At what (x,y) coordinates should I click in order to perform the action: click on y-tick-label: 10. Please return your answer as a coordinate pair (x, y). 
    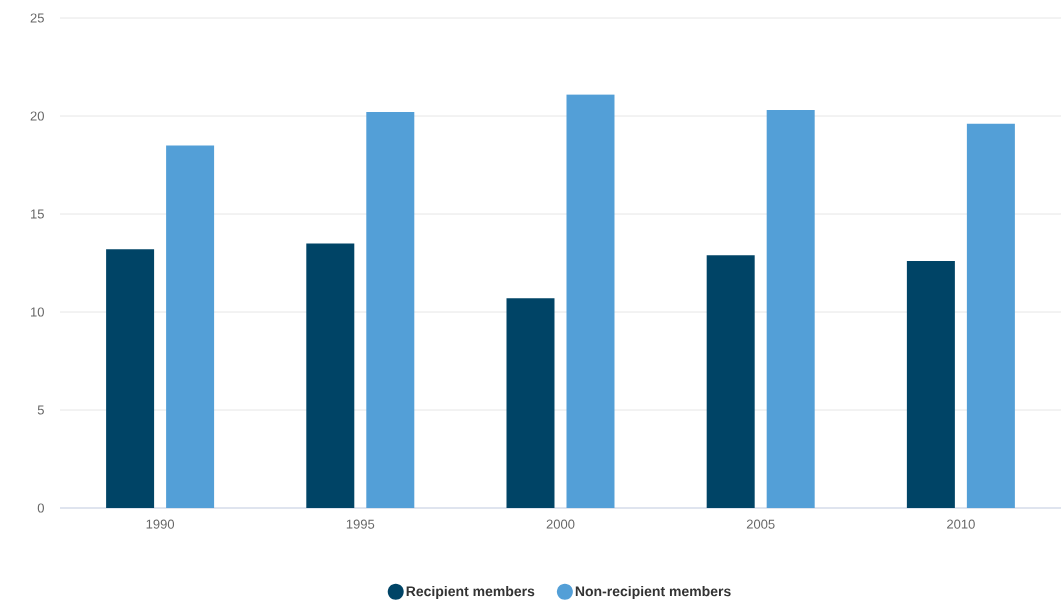
    Looking at the image, I should click on (37, 312).